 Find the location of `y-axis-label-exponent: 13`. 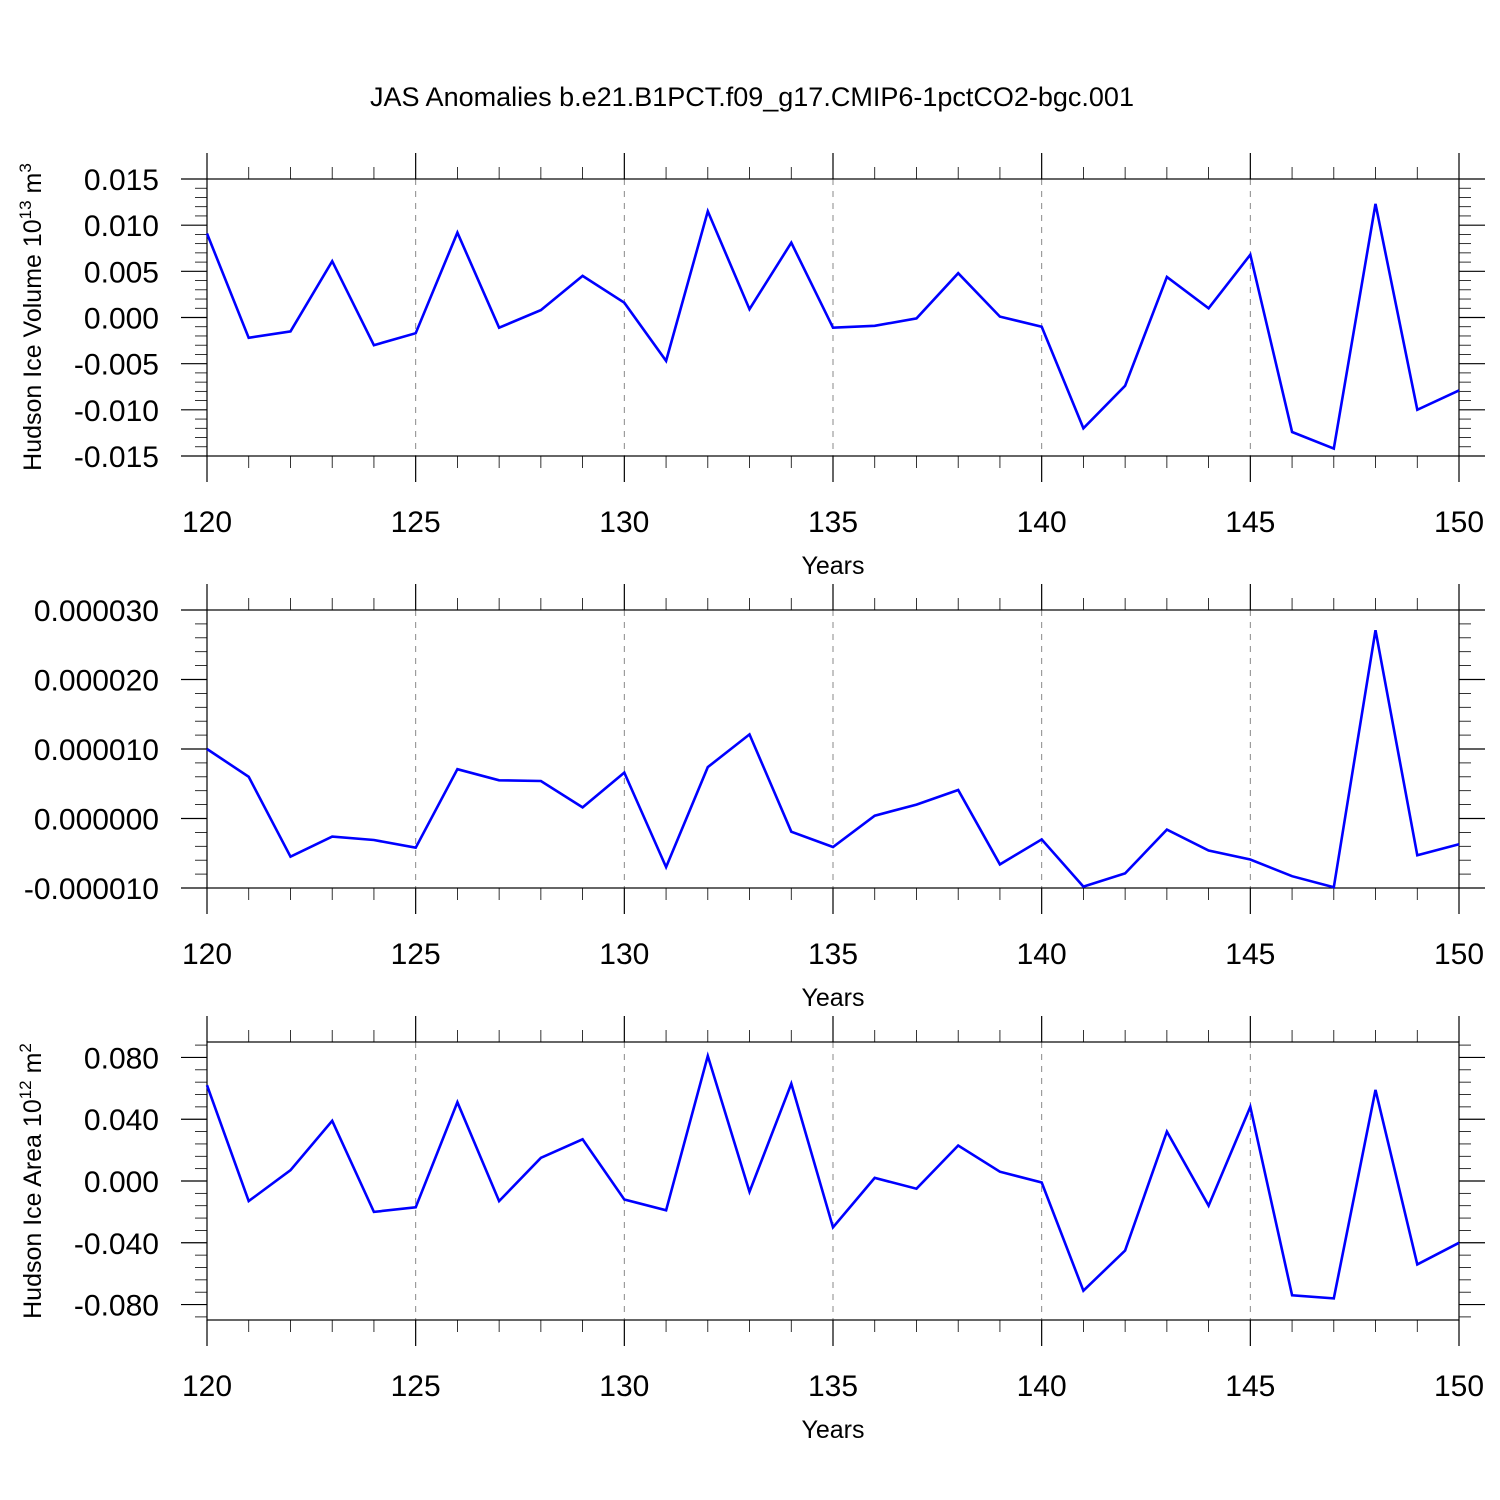

y-axis-label-exponent: 13 is located at coordinates (25, 209).